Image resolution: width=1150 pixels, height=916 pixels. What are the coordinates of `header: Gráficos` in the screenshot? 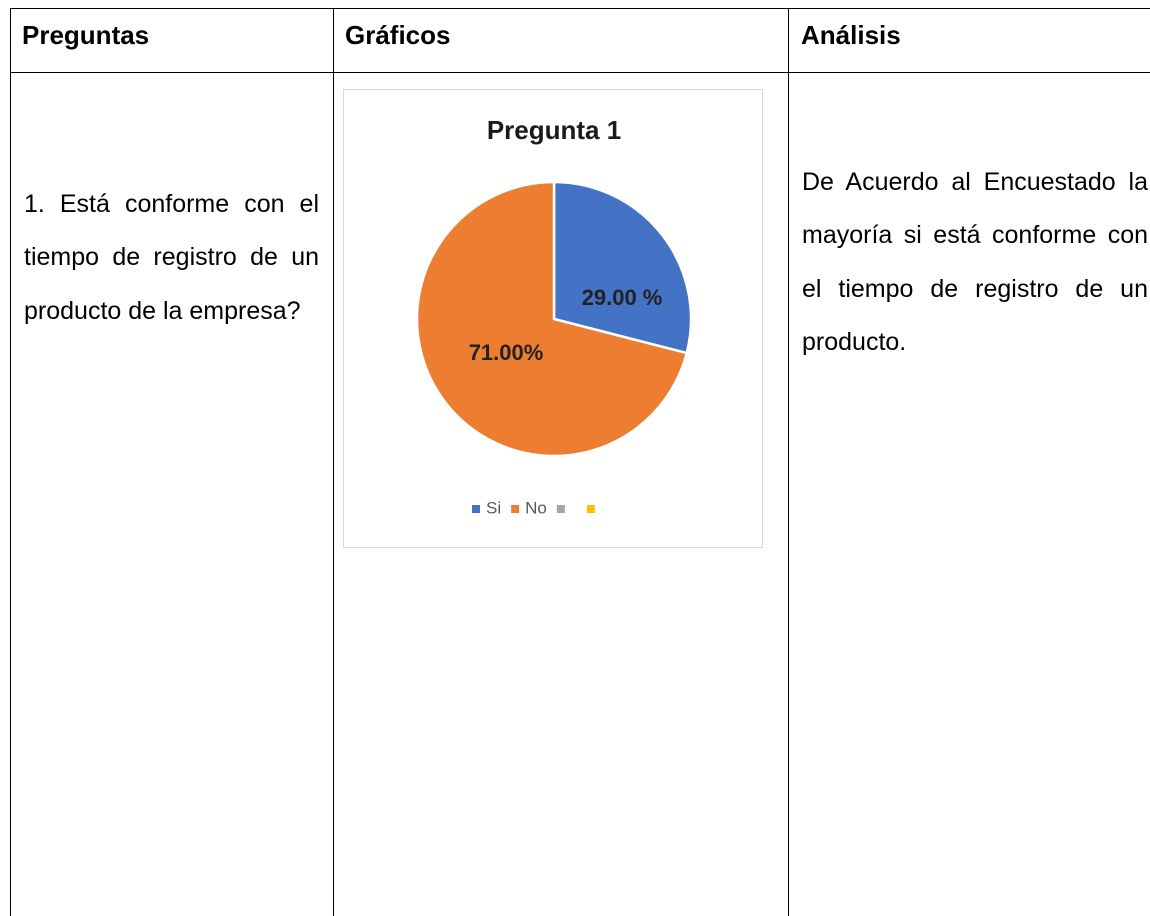 It's located at (398, 35).